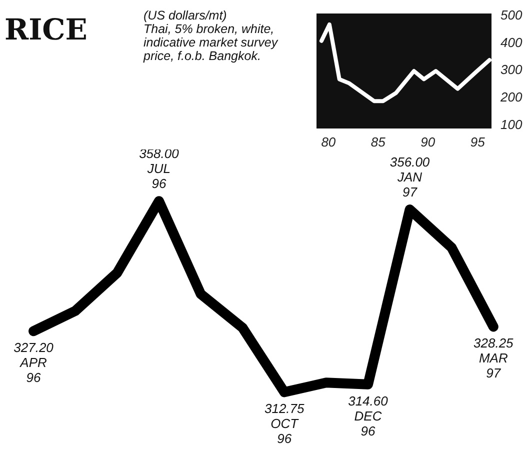 This screenshot has height=449, width=523. What do you see at coordinates (511, 42) in the screenshot?
I see `y-tick-label: 400` at bounding box center [511, 42].